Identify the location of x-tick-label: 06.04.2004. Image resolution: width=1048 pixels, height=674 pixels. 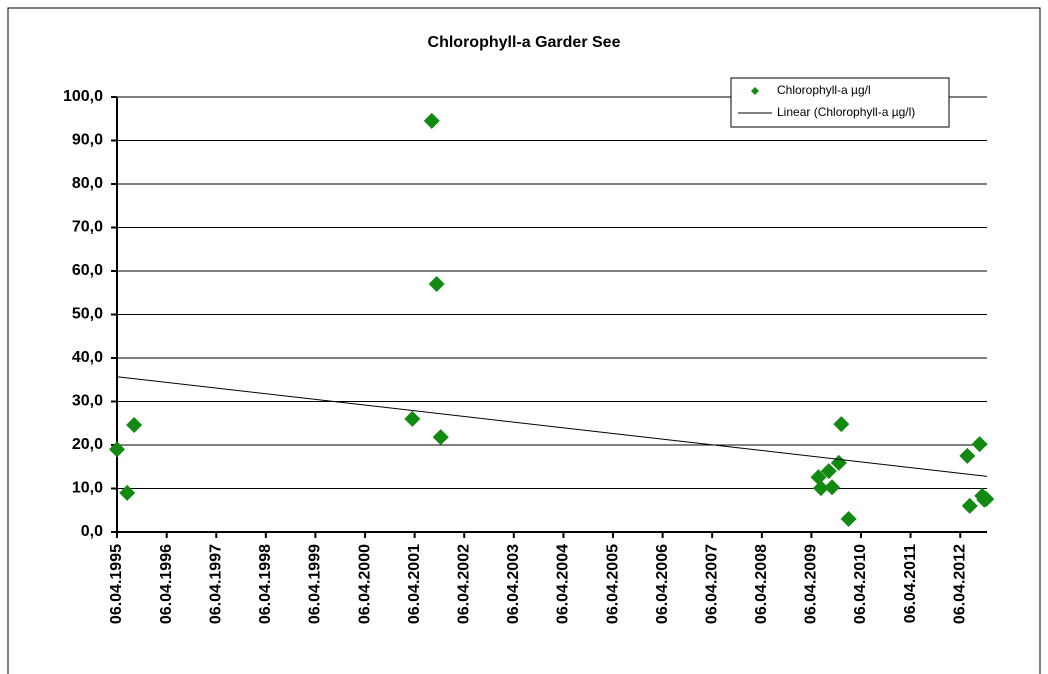
(563, 584).